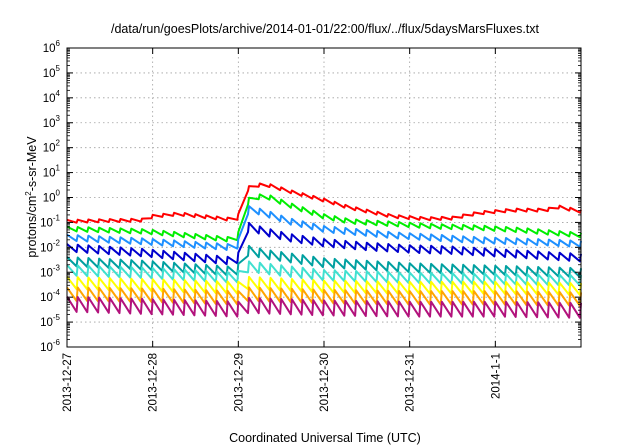 The image size is (640, 448). Describe the element at coordinates (154, 382) in the screenshot. I see `x-tick-label: 2013-12-28` at that location.